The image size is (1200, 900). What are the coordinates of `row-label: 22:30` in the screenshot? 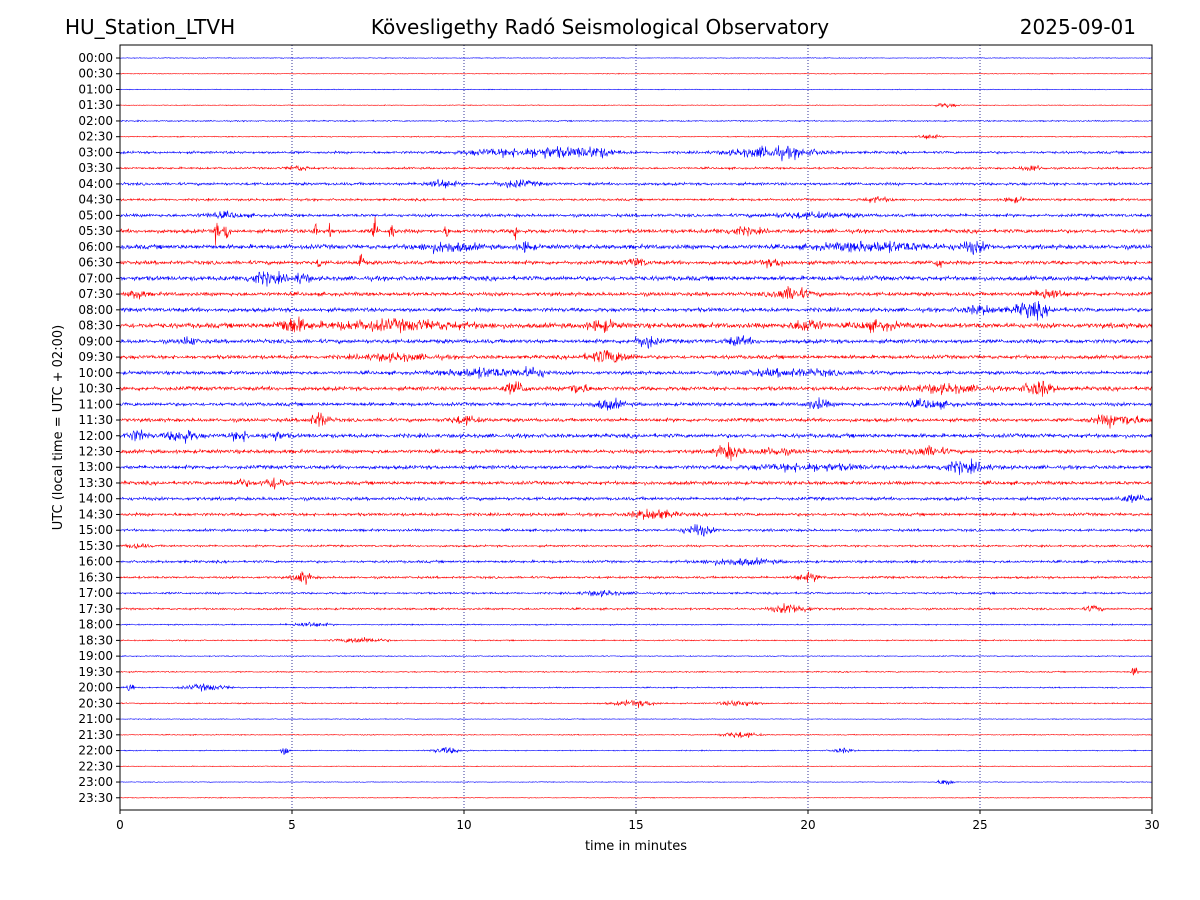 It's located at (95, 766).